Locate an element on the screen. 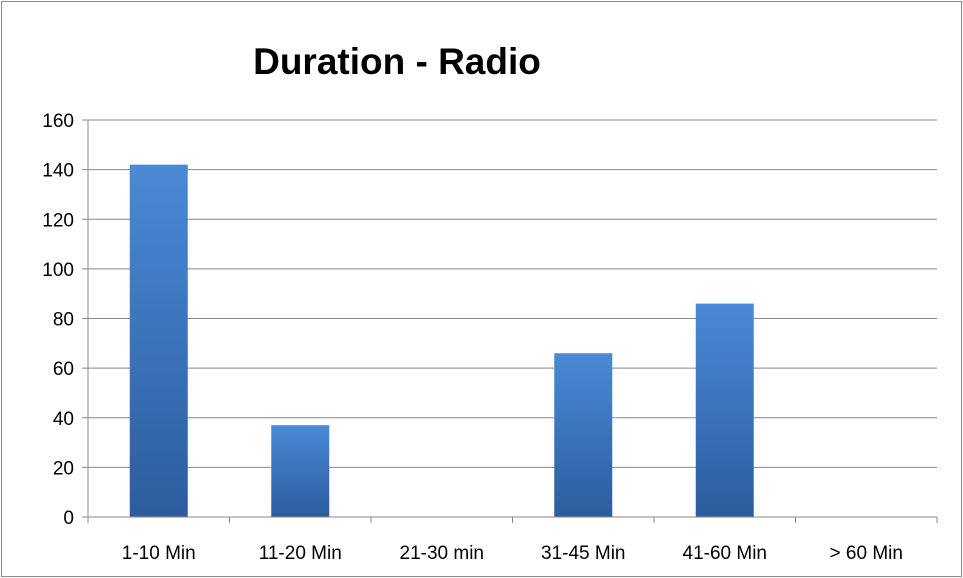  x-tick-label: 41-60 Min is located at coordinates (725, 553).